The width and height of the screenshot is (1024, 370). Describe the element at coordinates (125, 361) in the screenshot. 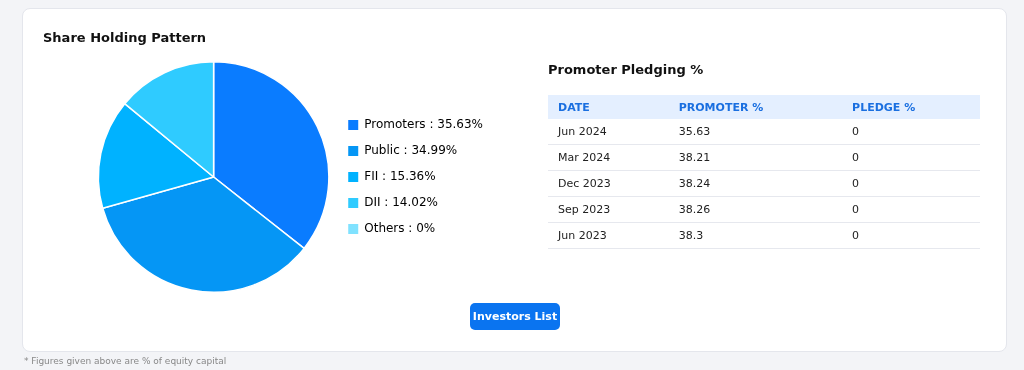

I see `text: * Figures given above are % of equity capital` at that location.